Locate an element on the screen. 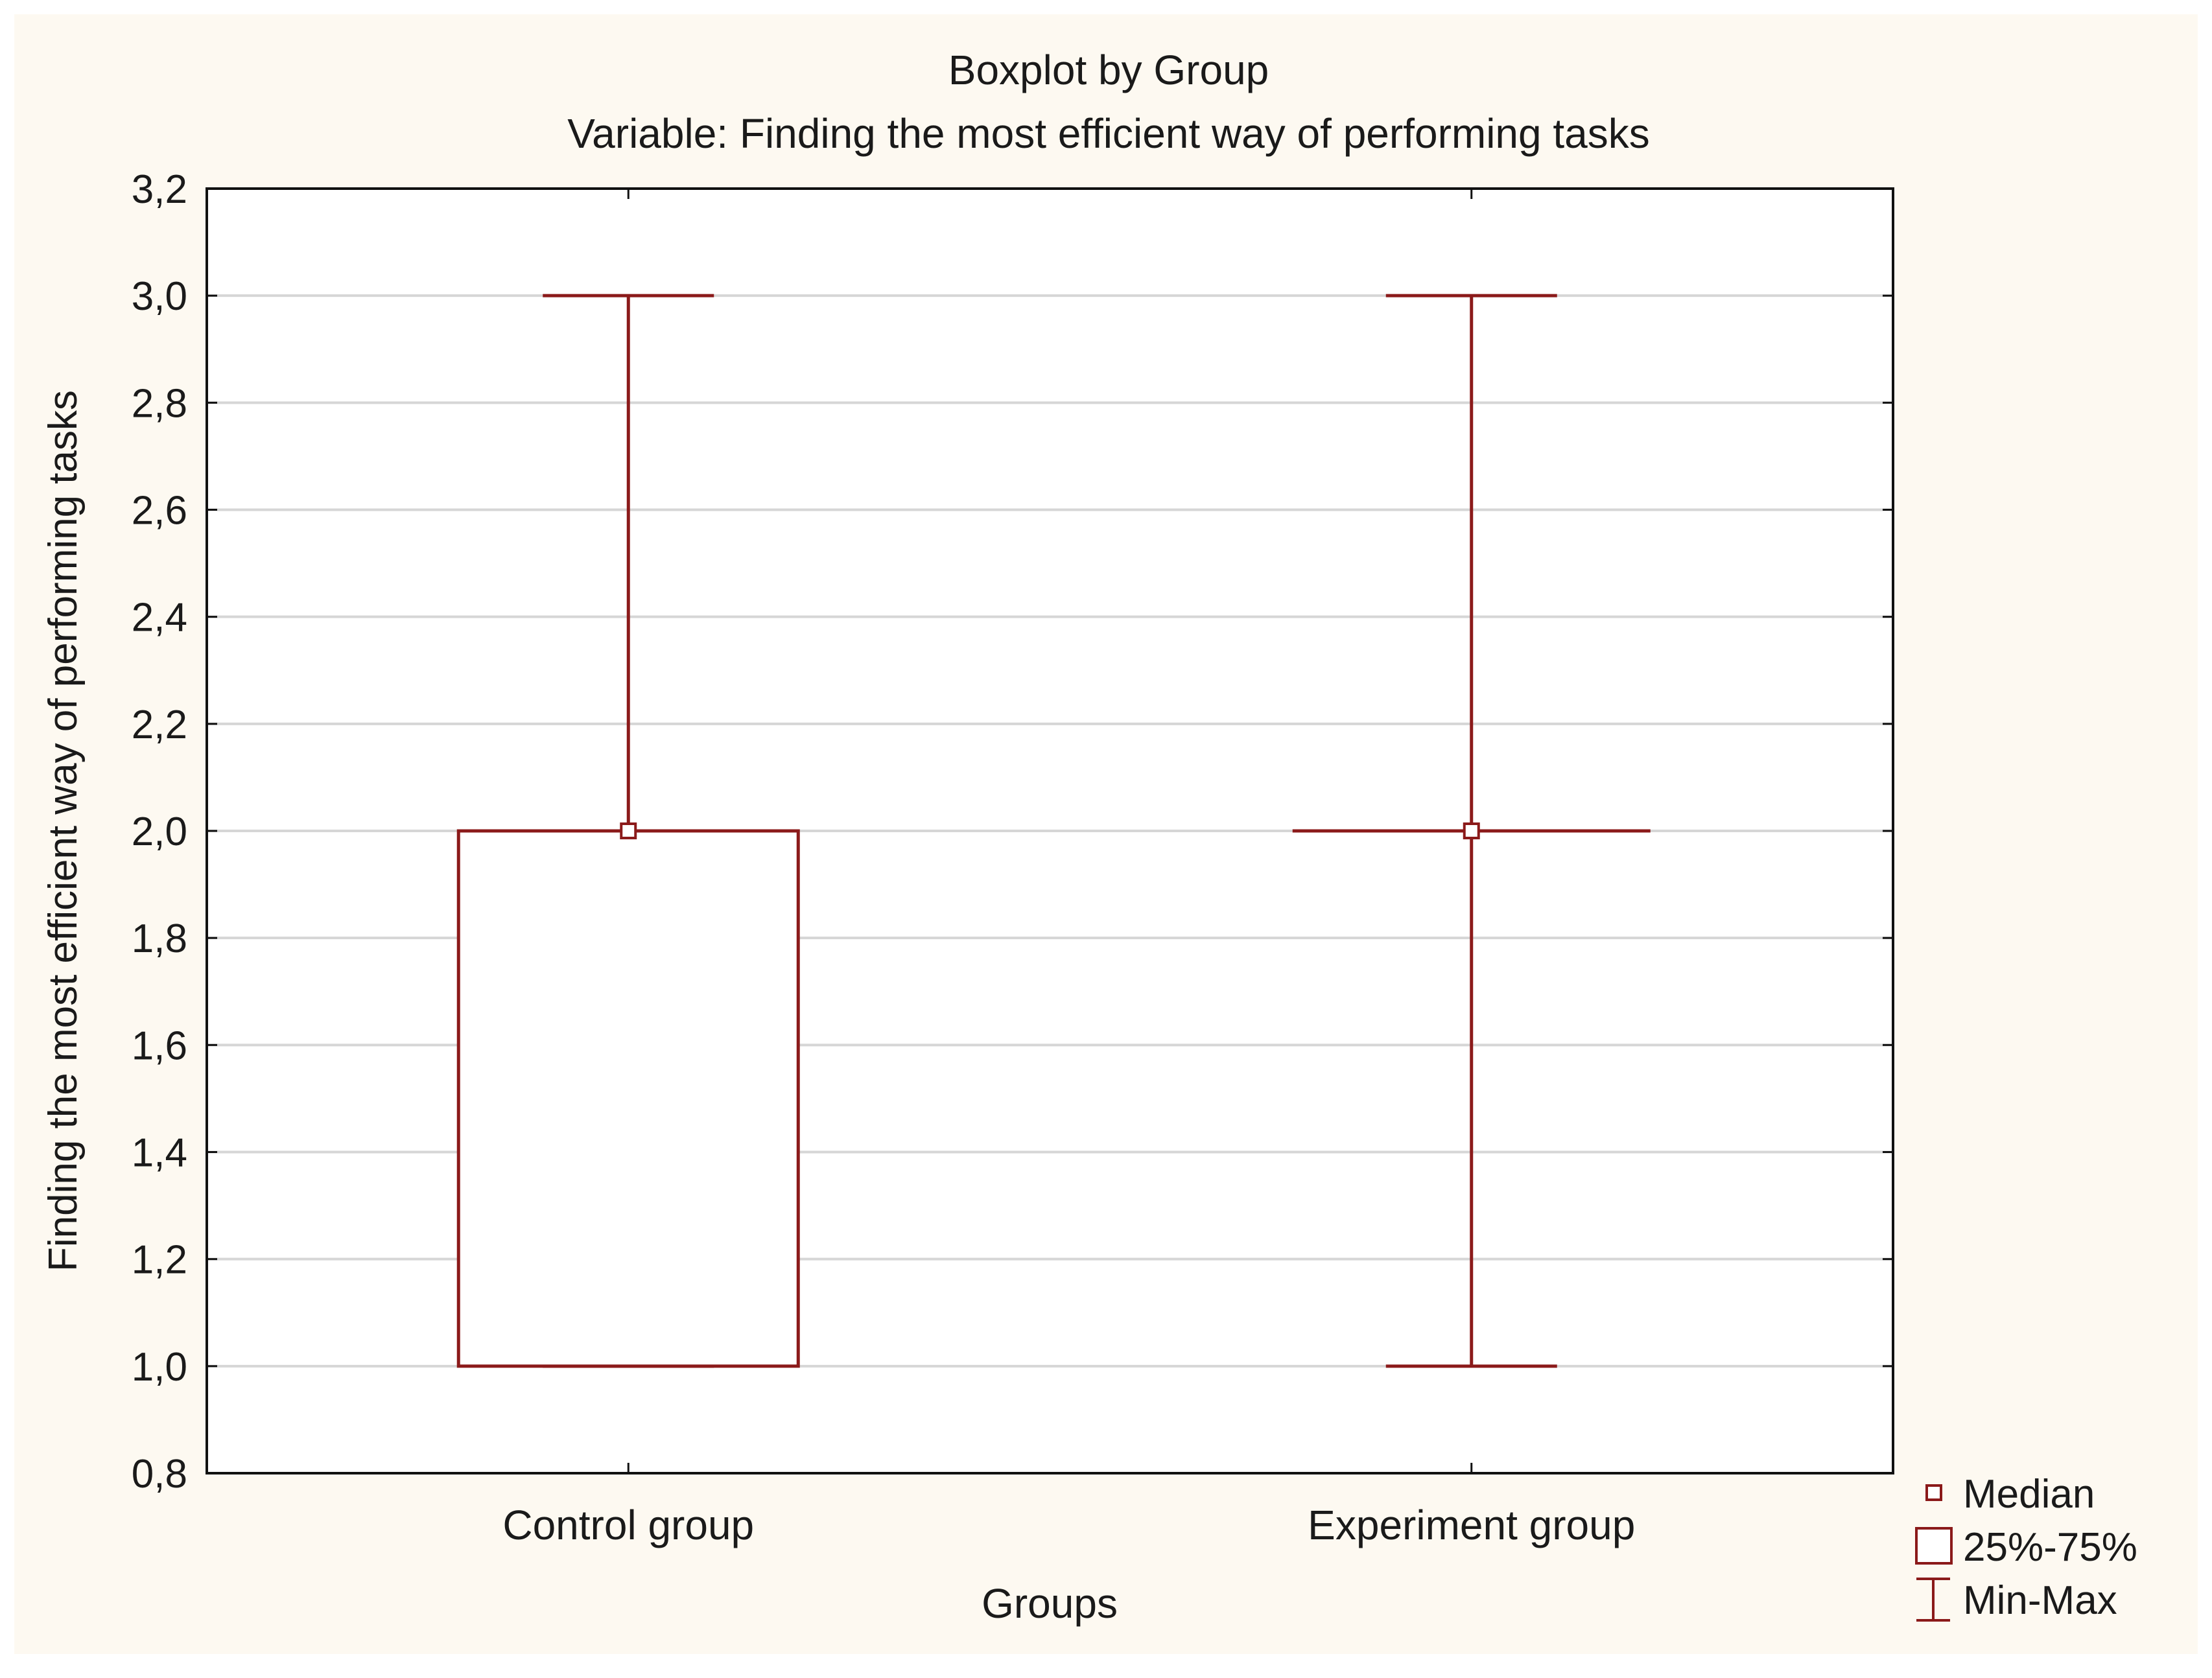 This screenshot has height=1678, width=2212. boxplot-experiment-group is located at coordinates (1471, 831).